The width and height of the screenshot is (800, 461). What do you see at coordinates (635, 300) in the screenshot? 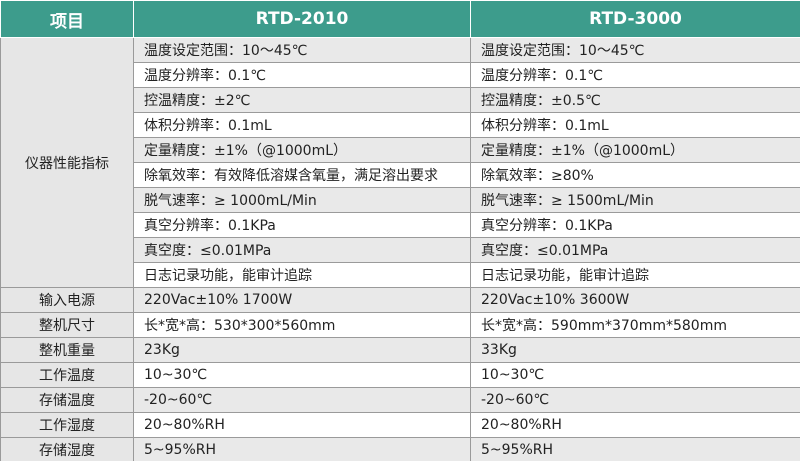
I see `spec-cell: 220Vac±10% 3600W` at bounding box center [635, 300].